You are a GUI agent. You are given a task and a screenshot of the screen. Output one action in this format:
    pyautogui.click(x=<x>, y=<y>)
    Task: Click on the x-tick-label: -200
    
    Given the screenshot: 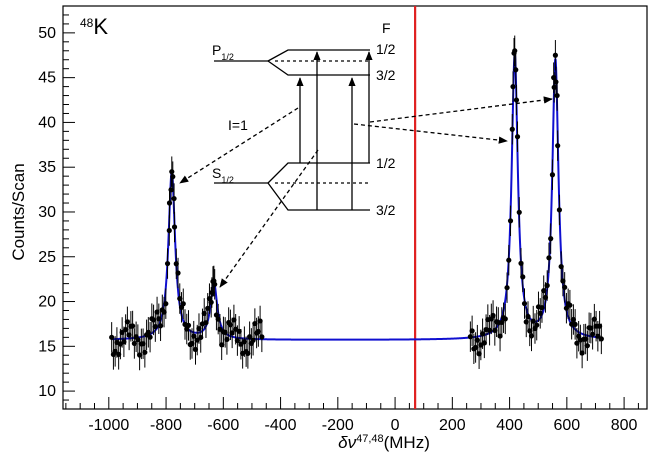 What is the action you would take?
    pyautogui.click(x=338, y=425)
    